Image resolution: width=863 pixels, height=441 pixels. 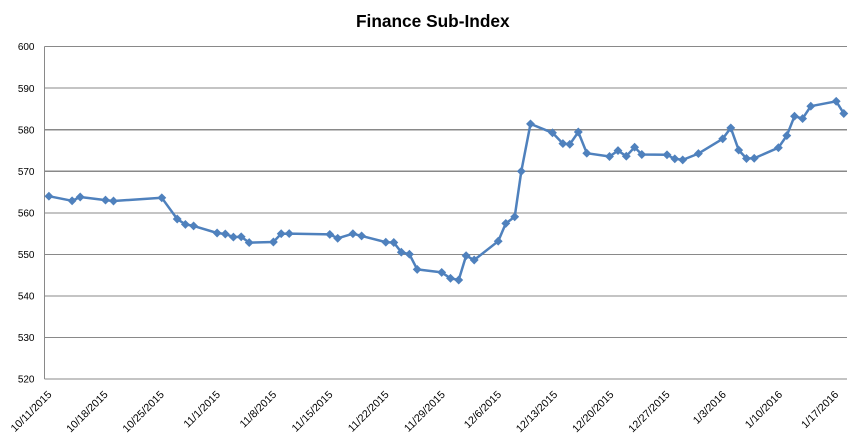 I want to click on svg-text: 560, so click(x=26, y=213).